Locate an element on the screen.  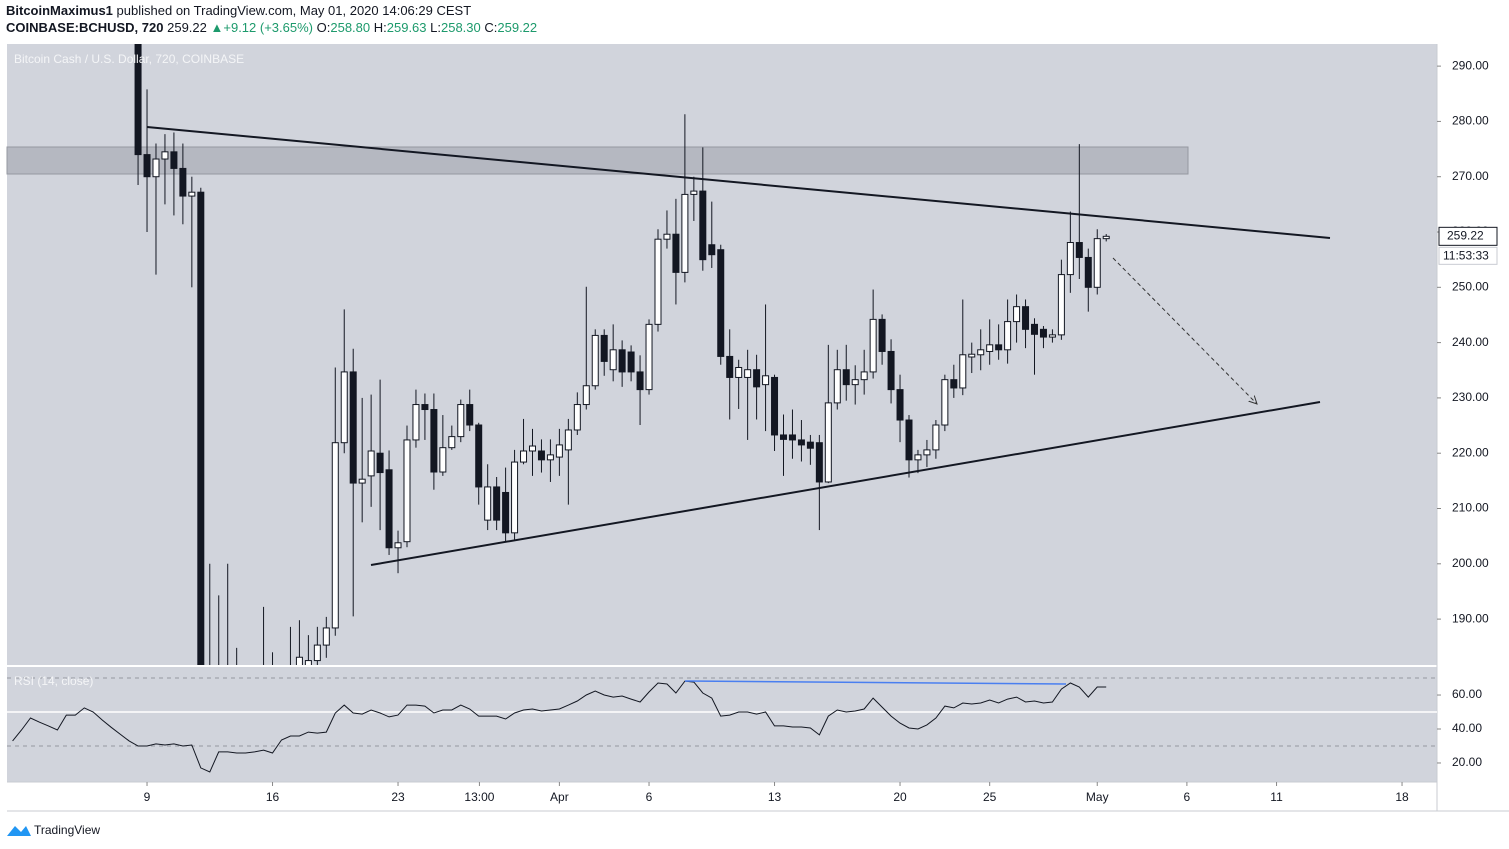
x-tick-label: 25 is located at coordinates (990, 797).